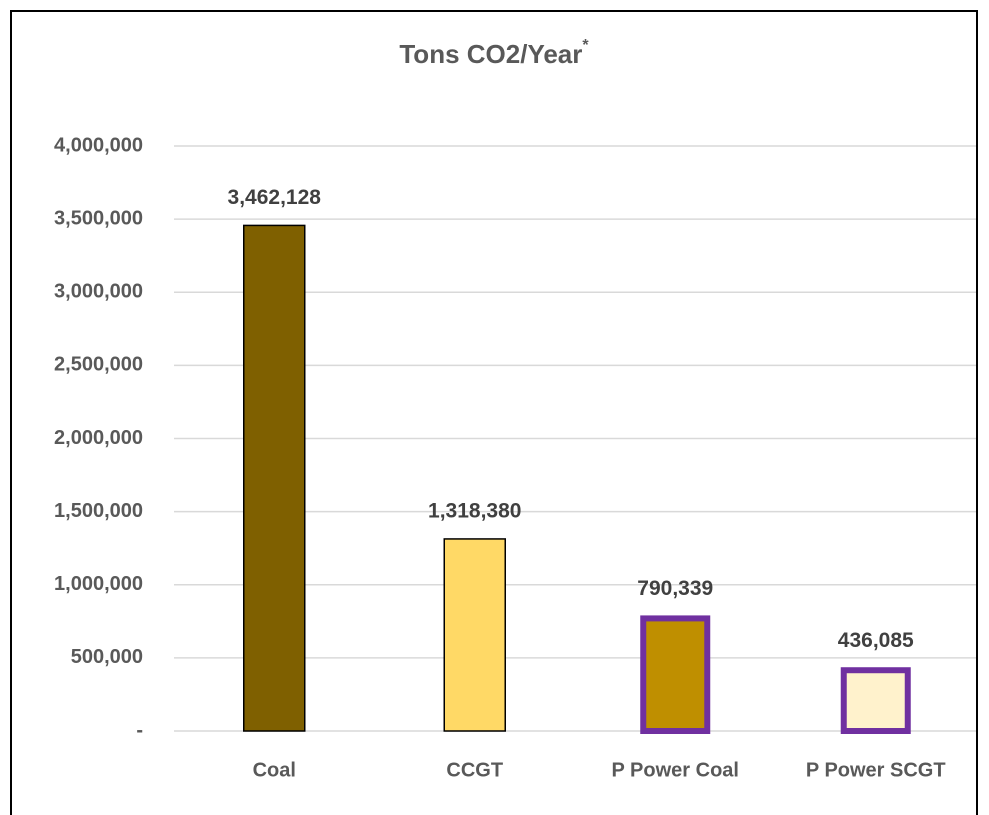 The height and width of the screenshot is (815, 989). Describe the element at coordinates (98, 145) in the screenshot. I see `y-tick-label: 4,000,000` at that location.